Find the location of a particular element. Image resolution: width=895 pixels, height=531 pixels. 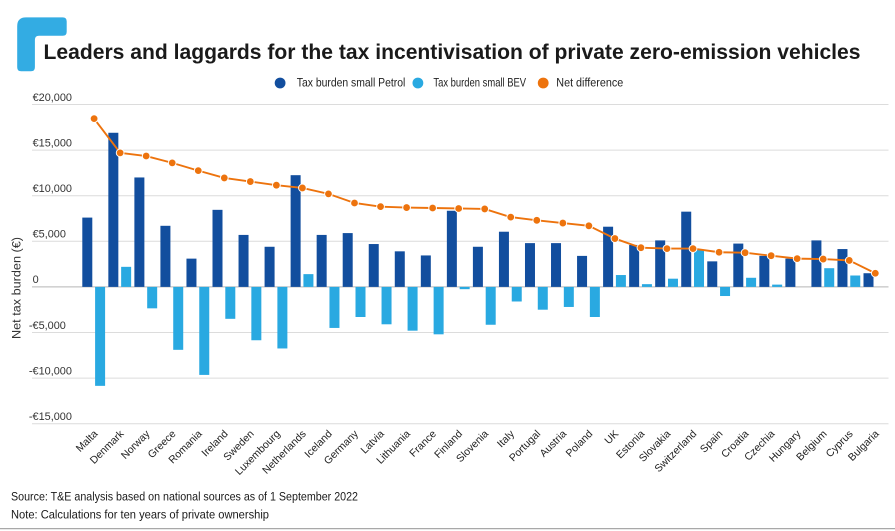

svg-text: €15,000 is located at coordinates (52, 143).